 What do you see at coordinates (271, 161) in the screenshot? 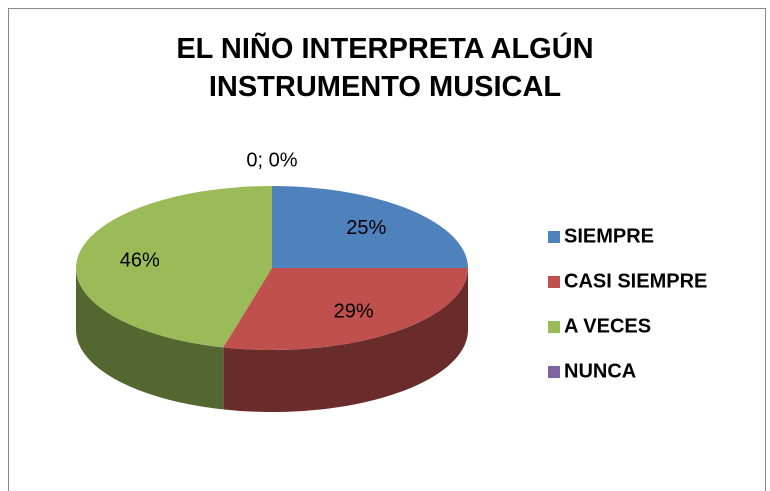
I see `data-label: 0; 0%` at bounding box center [271, 161].